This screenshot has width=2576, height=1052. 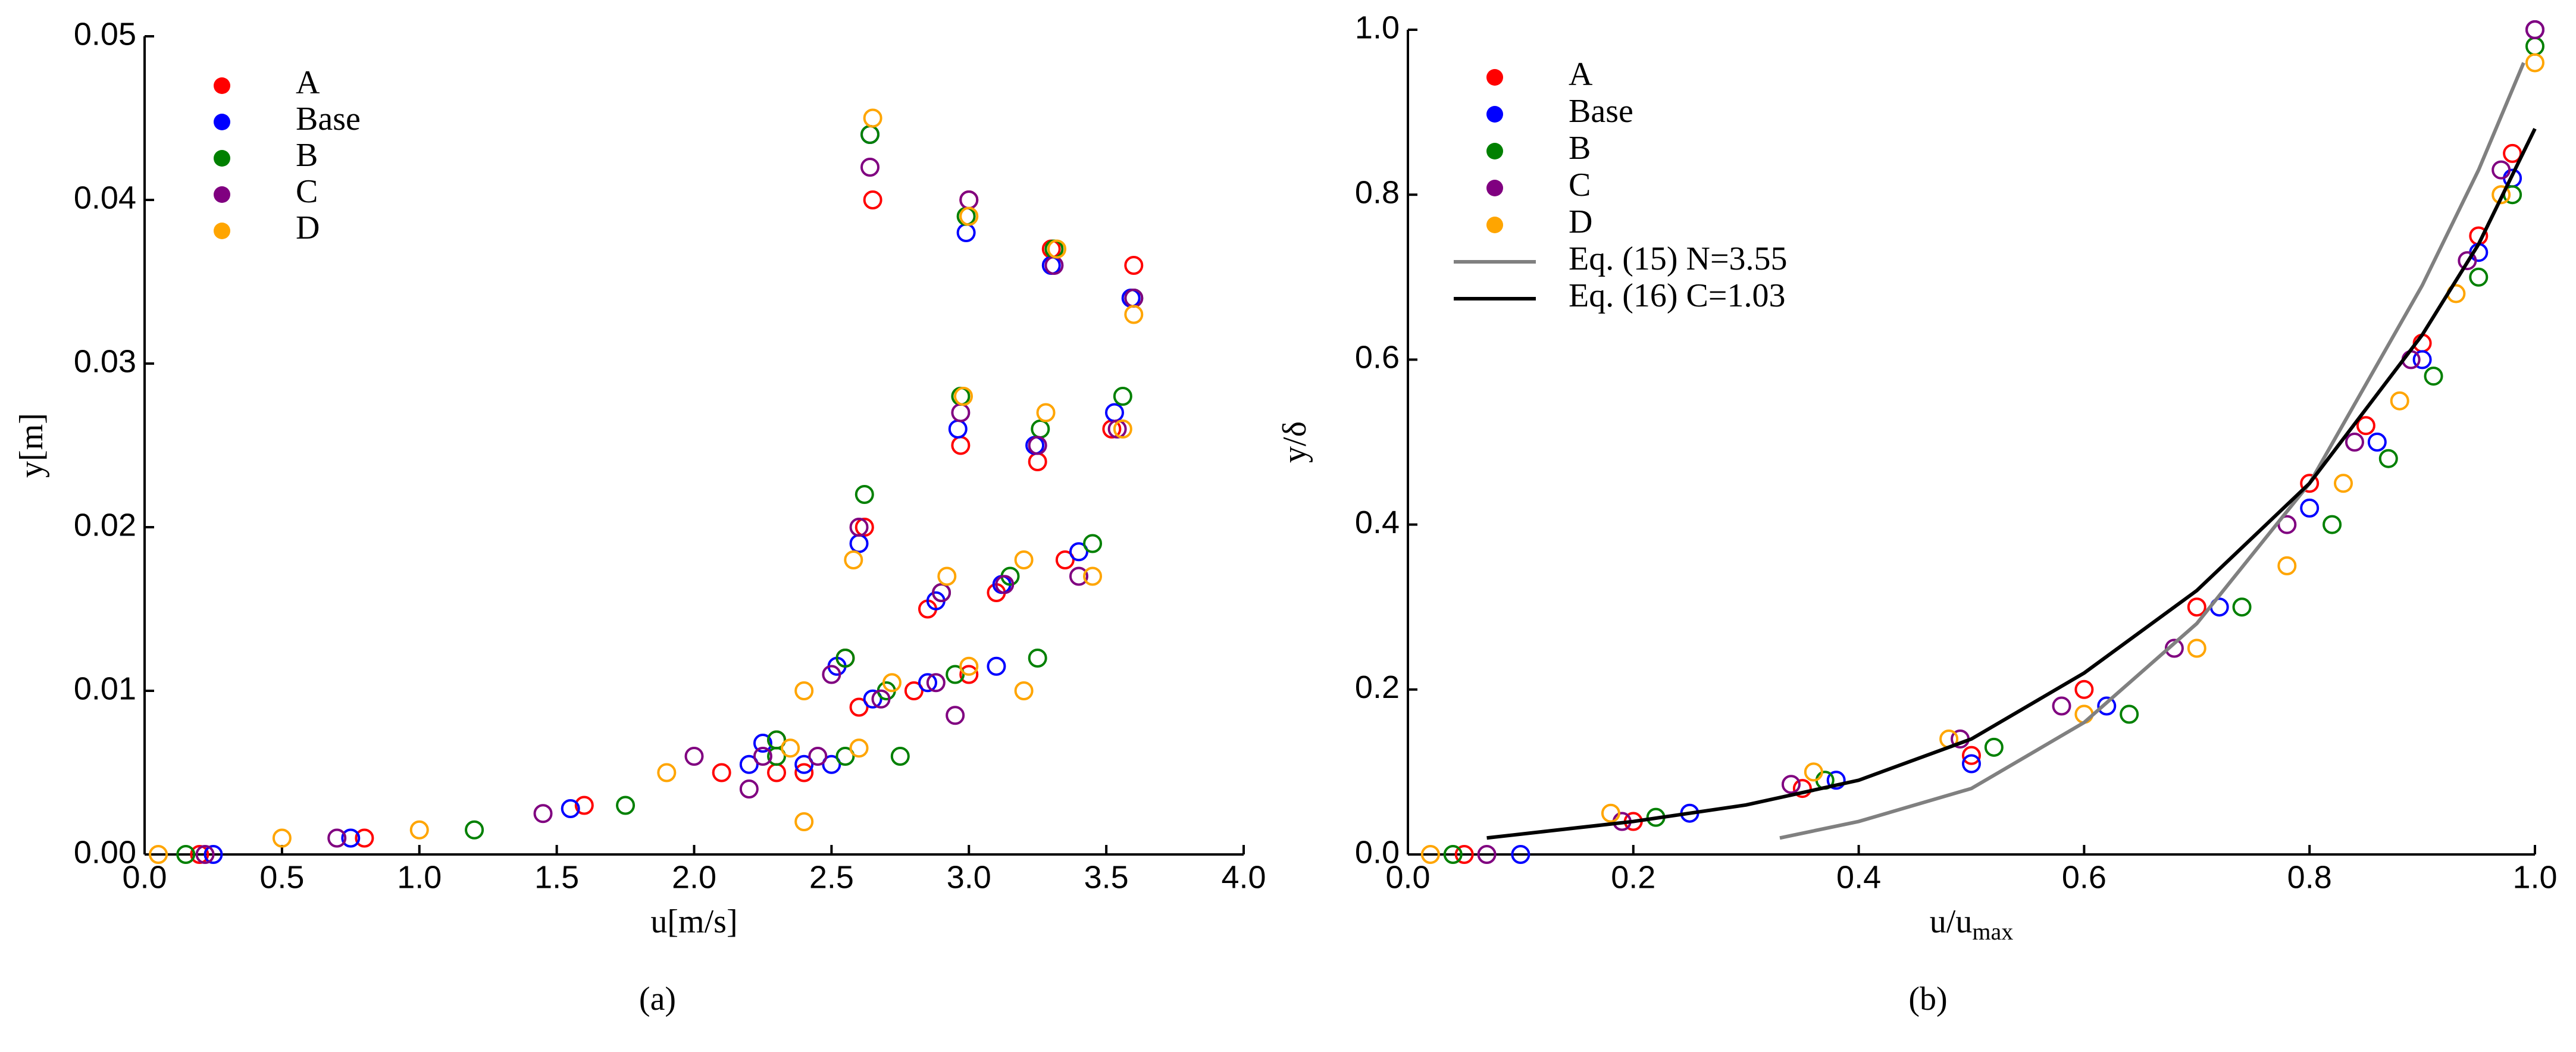 I want to click on legend-label: Base, so click(x=1601, y=111).